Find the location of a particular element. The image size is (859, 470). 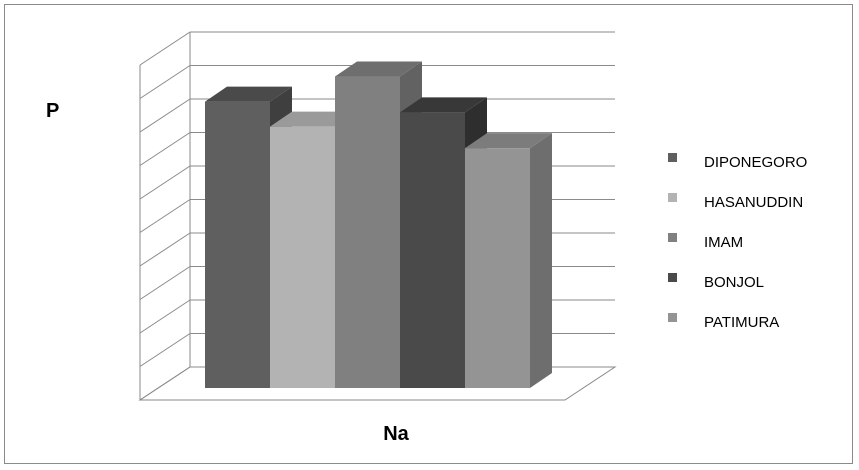

legend-item: HASANUDDIN is located at coordinates (735, 202).